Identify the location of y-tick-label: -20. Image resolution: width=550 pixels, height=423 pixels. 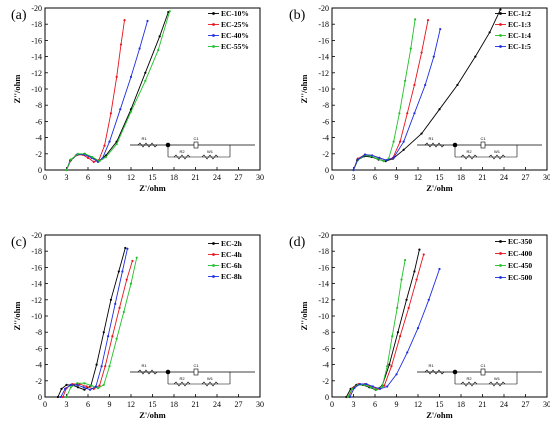
(323, 8).